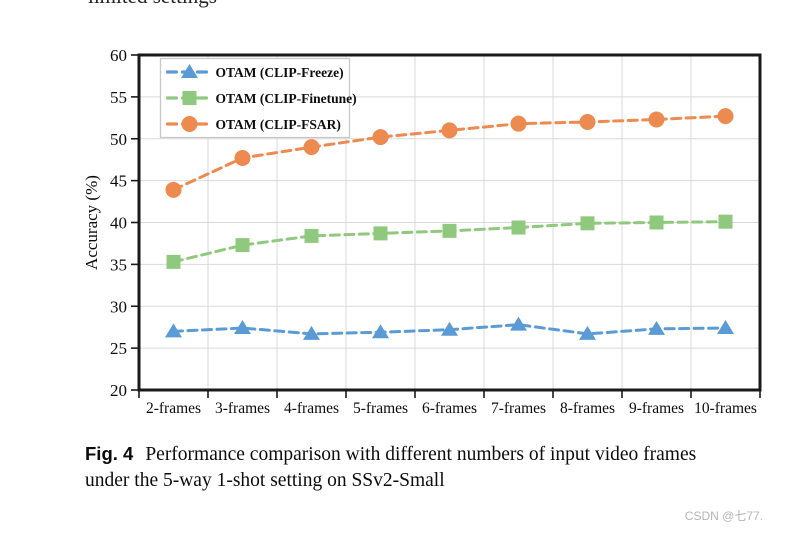 The height and width of the screenshot is (536, 785). I want to click on y-tick-label: 40, so click(118, 223).